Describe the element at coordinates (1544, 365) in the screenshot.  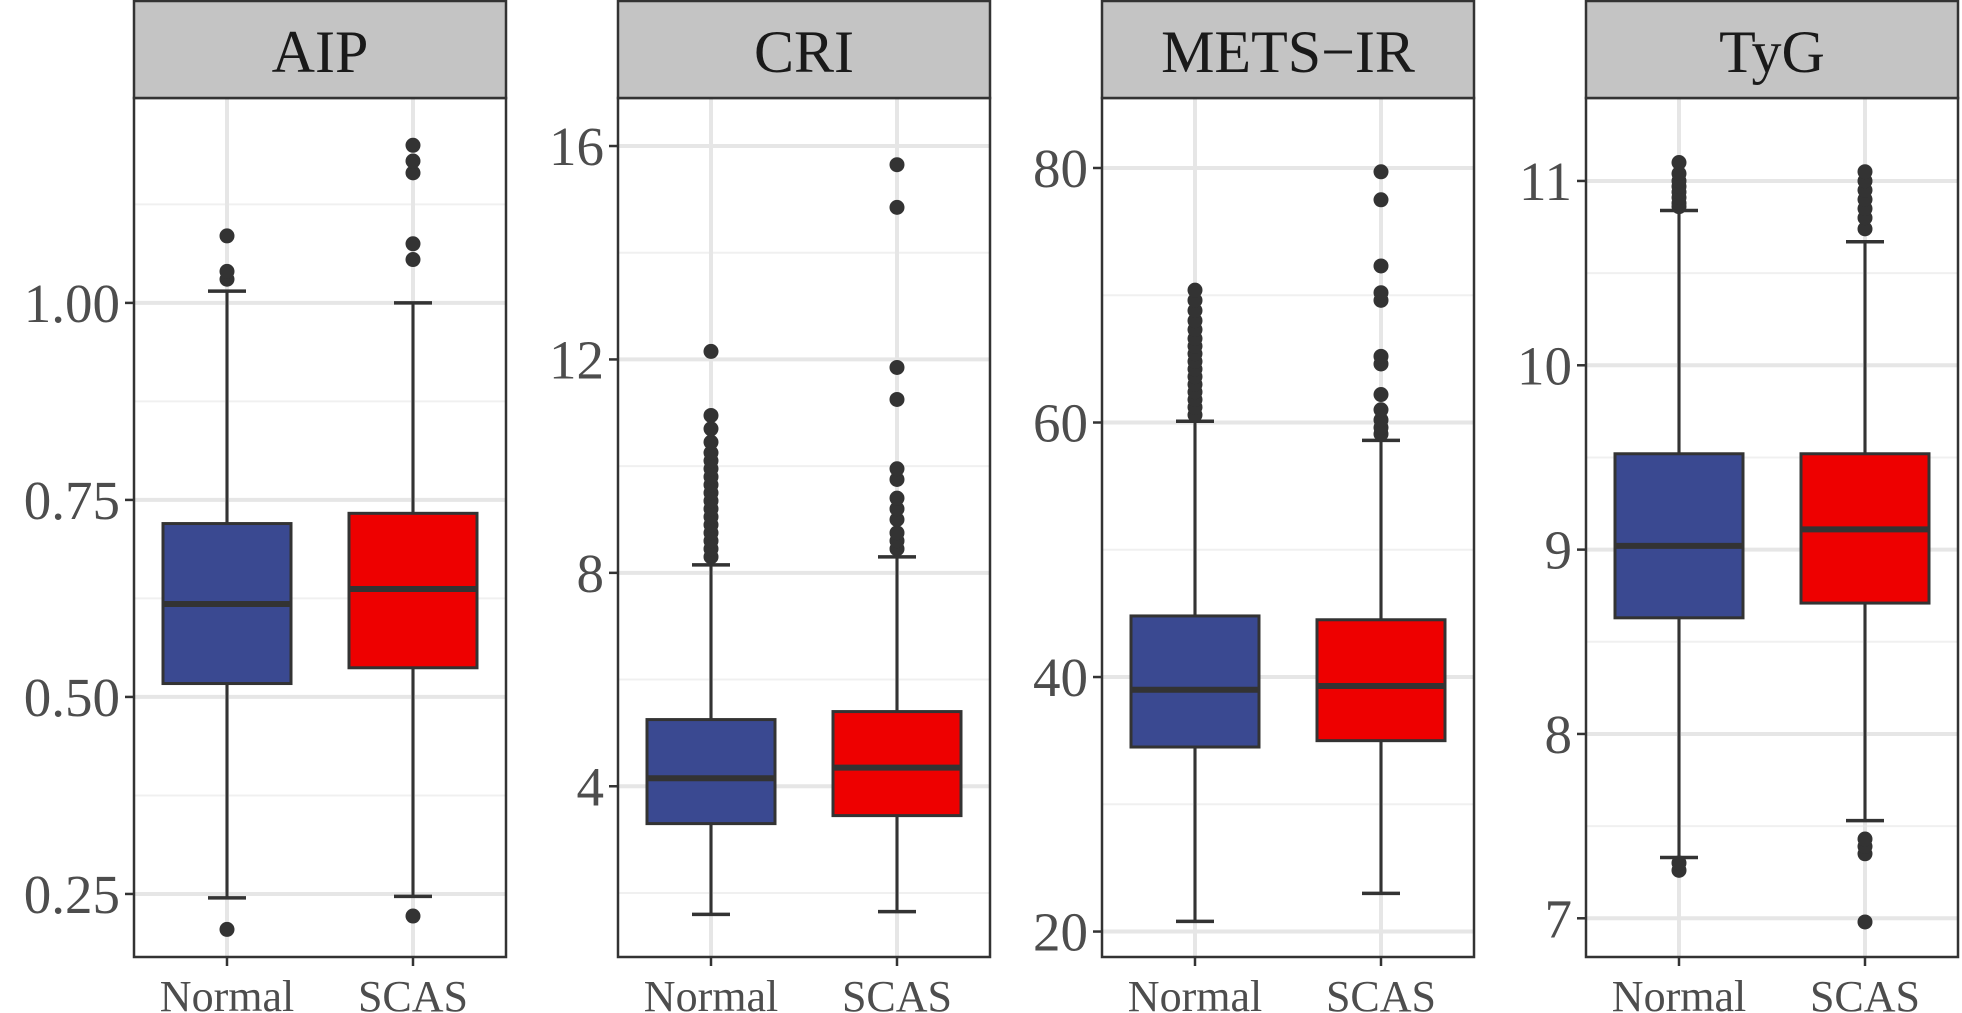
I see `y-tick-label: 10` at that location.